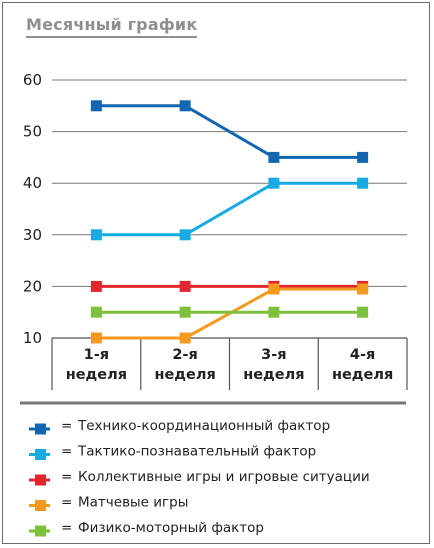 The height and width of the screenshot is (548, 434). Describe the element at coordinates (32, 286) in the screenshot. I see `y-tick-label: 20` at that location.